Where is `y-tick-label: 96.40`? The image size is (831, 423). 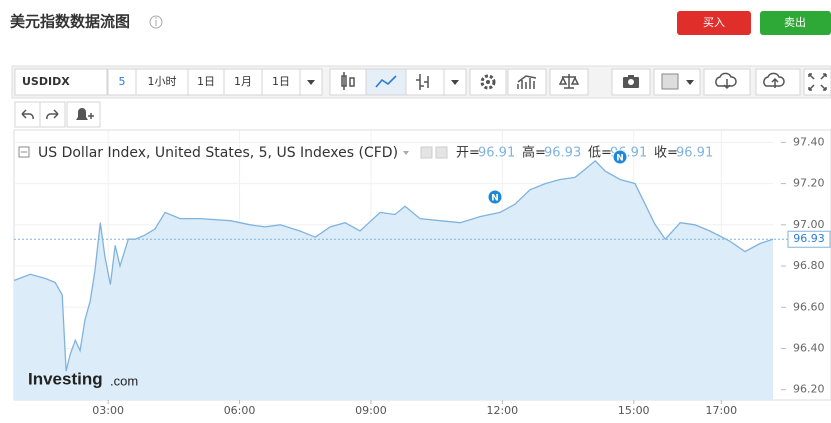 y-tick-label: 96.40 is located at coordinates (809, 347).